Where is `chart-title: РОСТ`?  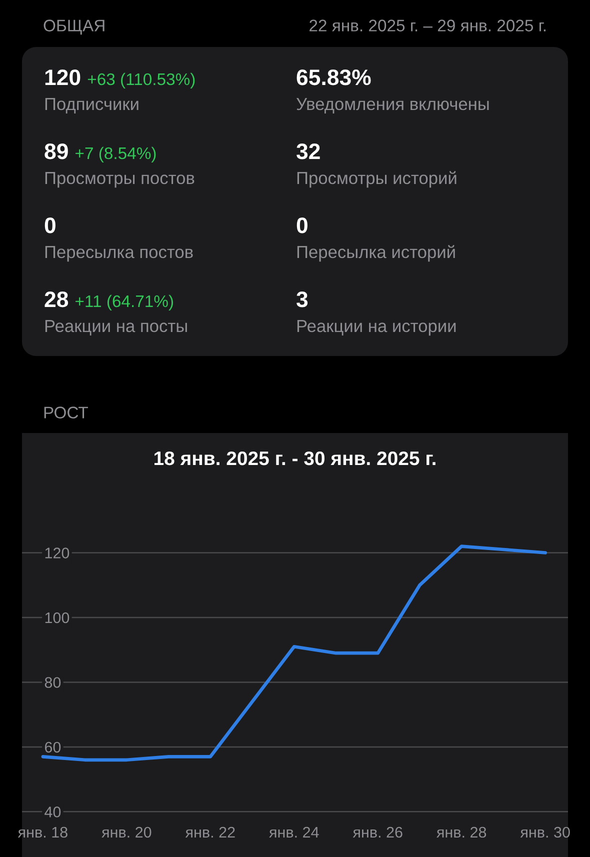 chart-title: РОСТ is located at coordinates (66, 412).